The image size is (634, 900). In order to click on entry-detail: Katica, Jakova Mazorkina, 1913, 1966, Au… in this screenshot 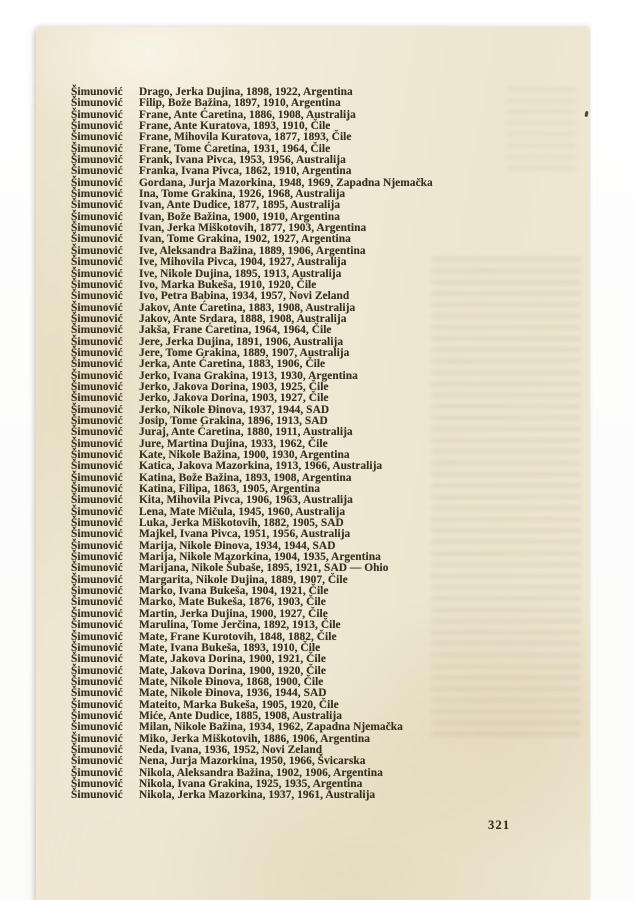, I will do `click(261, 466)`.